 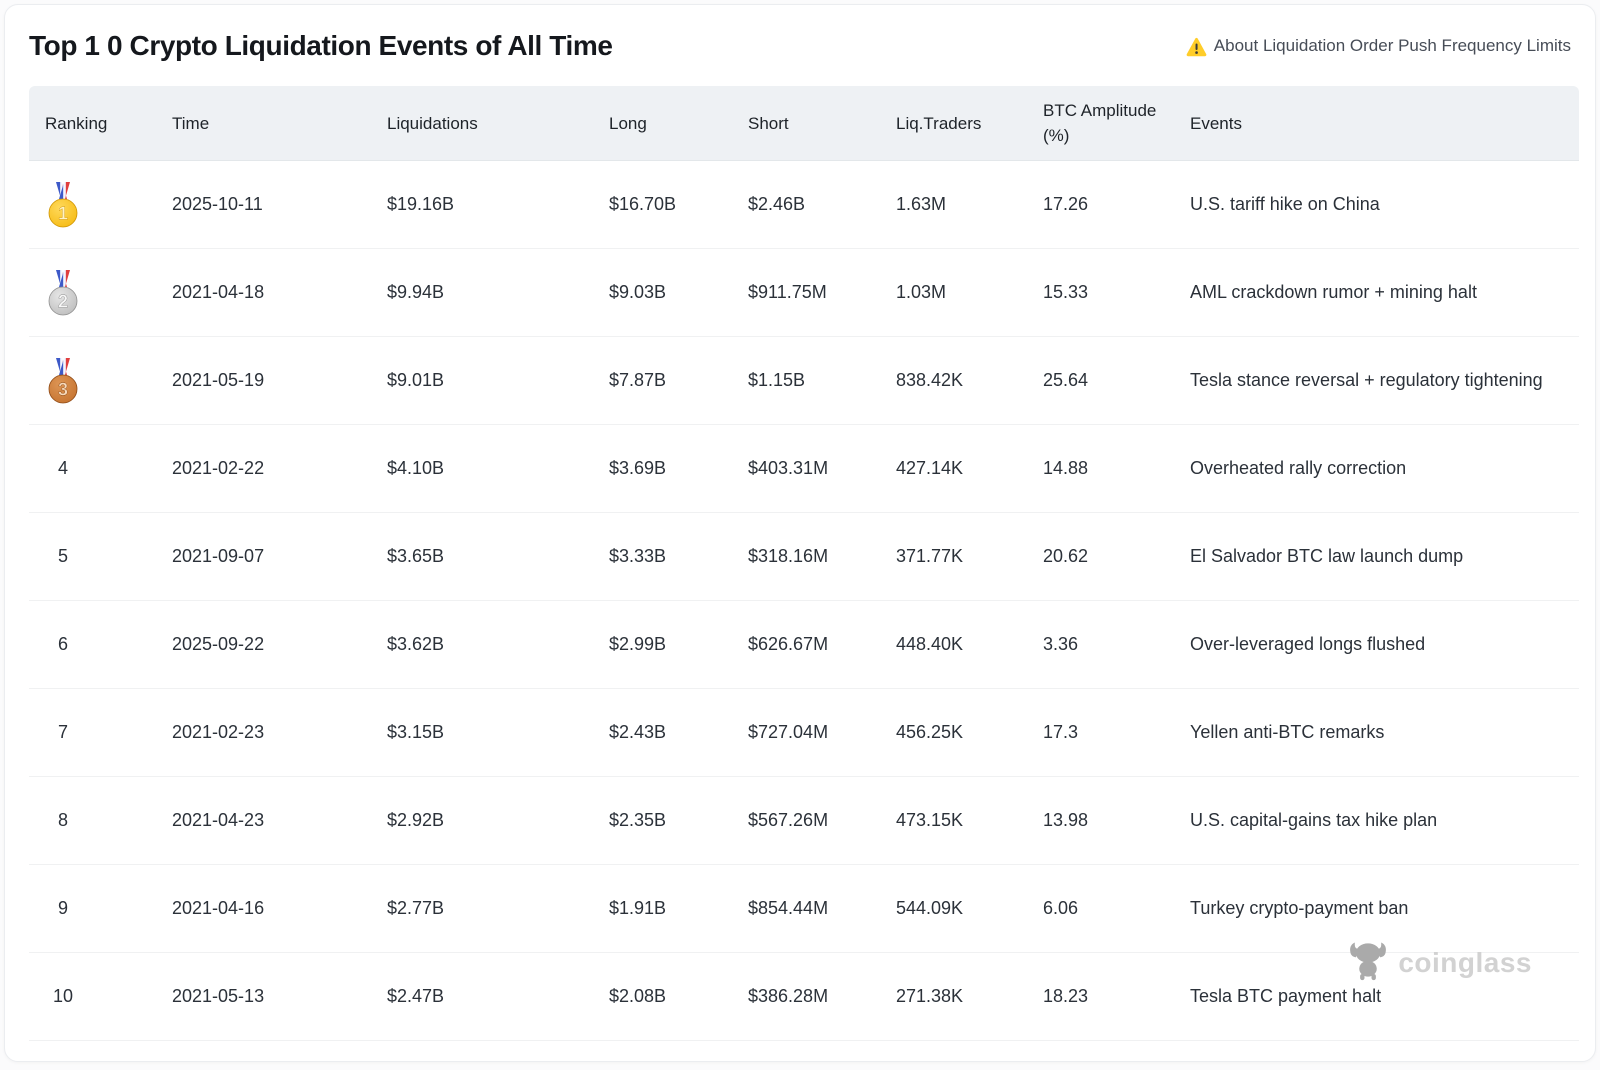 I want to click on time-cell: 2021-04-18, so click(x=263, y=293).